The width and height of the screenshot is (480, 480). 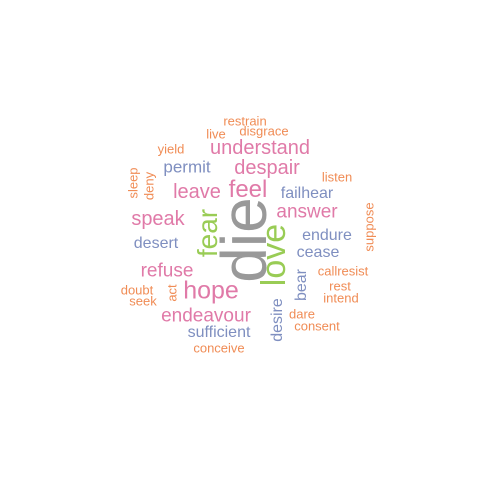 I want to click on word-permit: permit, so click(x=187, y=167).